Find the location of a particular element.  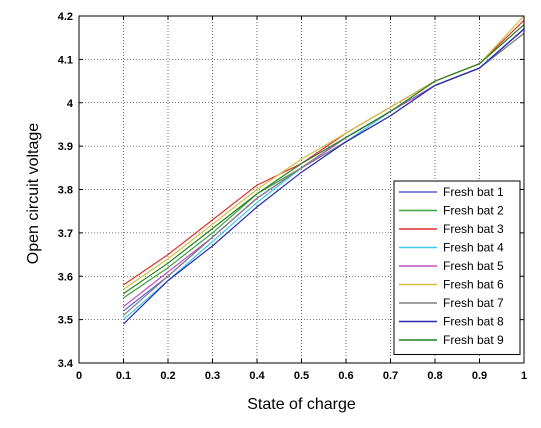

y-tick-label: 3.4 is located at coordinates (66, 364).